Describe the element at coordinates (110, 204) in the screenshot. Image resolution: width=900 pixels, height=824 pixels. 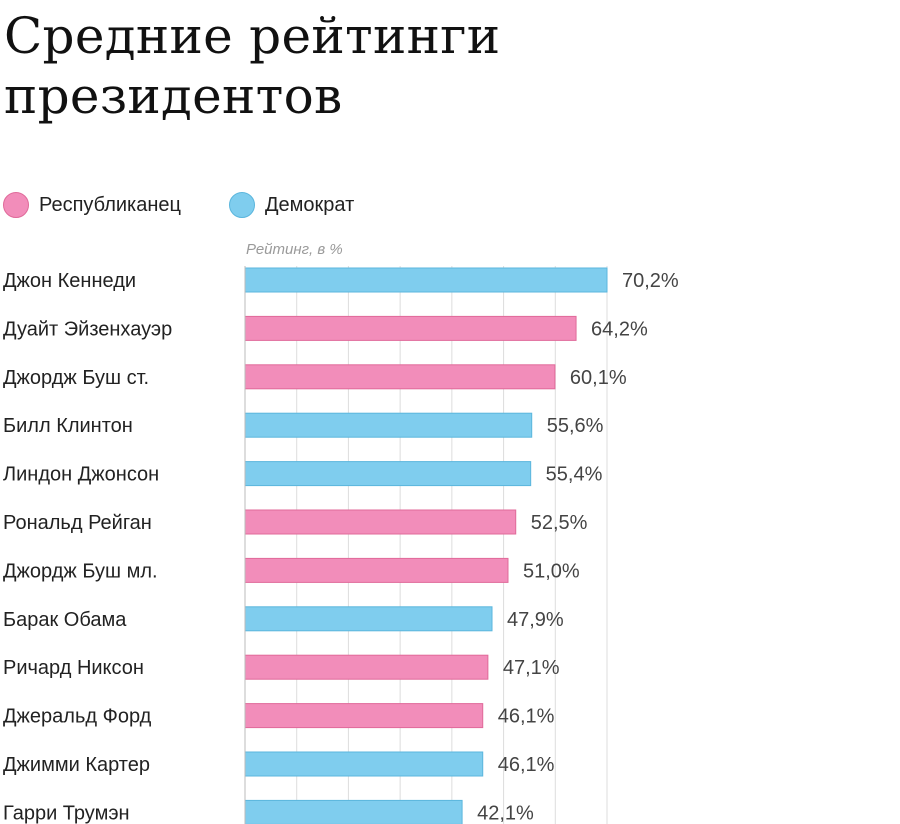
I see `legend-label-republican: Республиканец` at that location.